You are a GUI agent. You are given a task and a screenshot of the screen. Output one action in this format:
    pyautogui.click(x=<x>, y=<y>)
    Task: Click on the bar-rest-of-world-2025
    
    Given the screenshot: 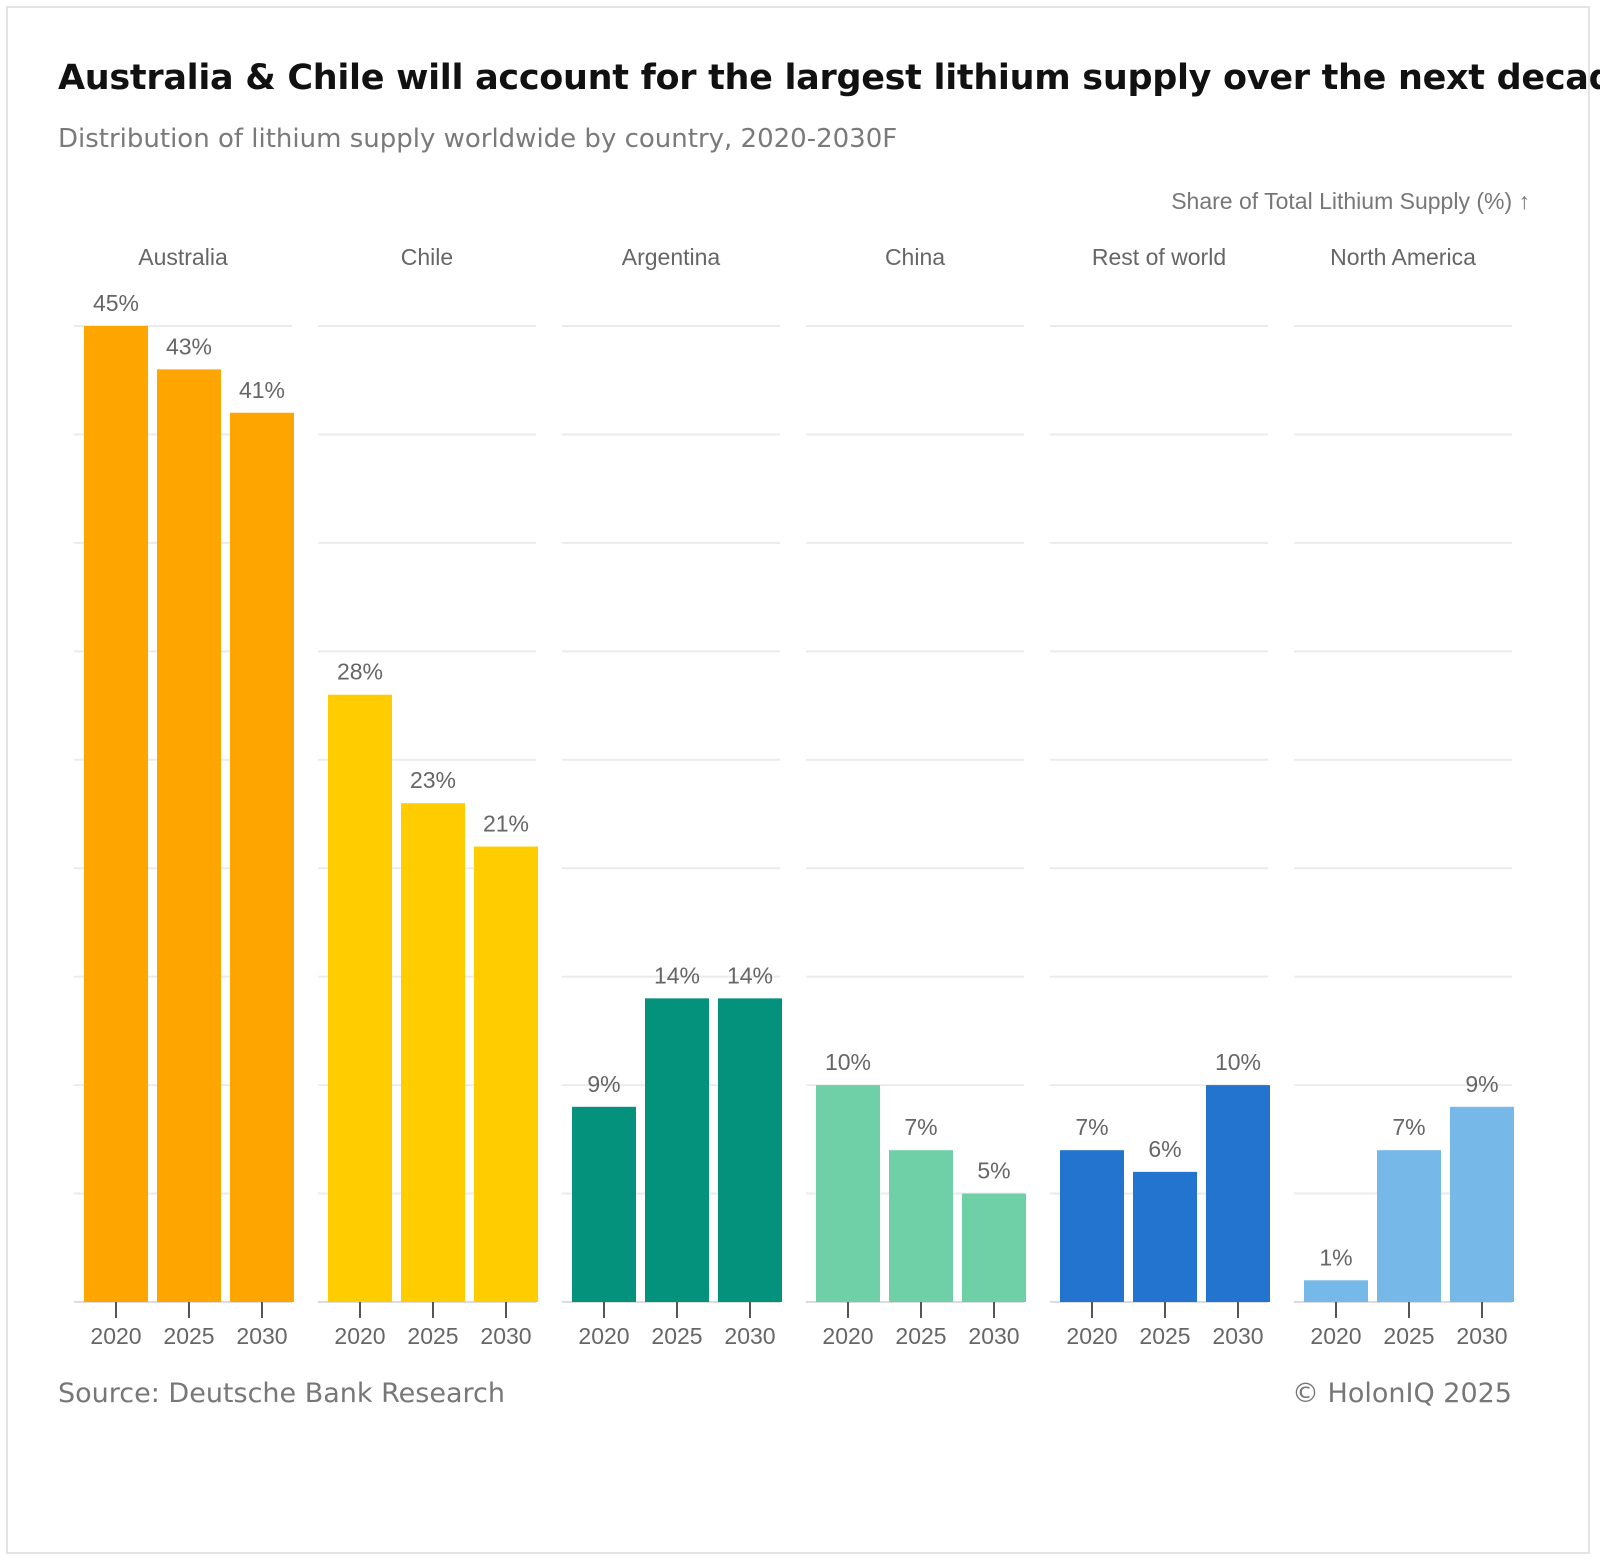 What is the action you would take?
    pyautogui.click(x=1165, y=1236)
    